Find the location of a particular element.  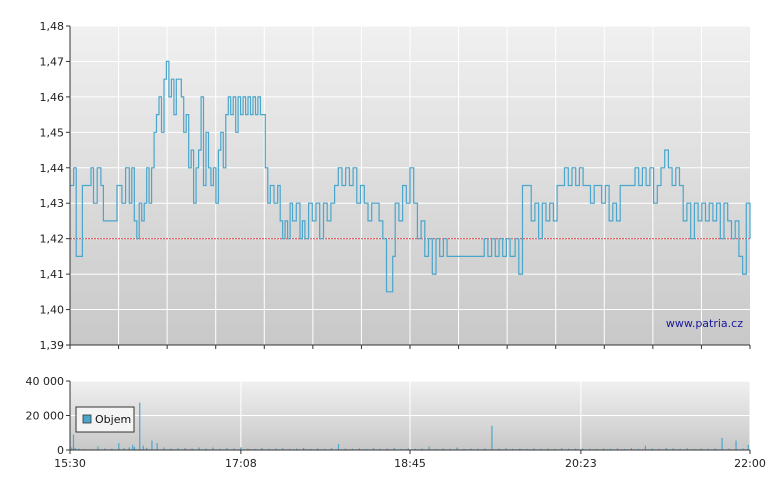

time-axis-tick-label: 15:30 is located at coordinates (70, 463).